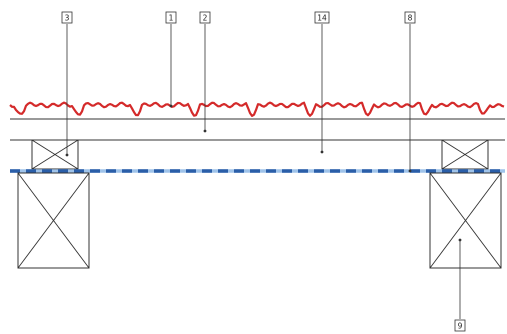  Describe the element at coordinates (465, 154) in the screenshot. I see `purlin-right` at that location.